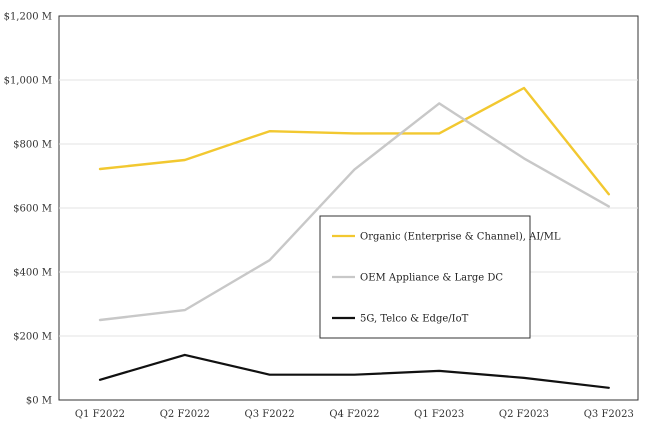 Image resolution: width=646 pixels, height=430 pixels. What do you see at coordinates (431, 278) in the screenshot?
I see `legend-label: OEM Appliance & Large DC` at bounding box center [431, 278].